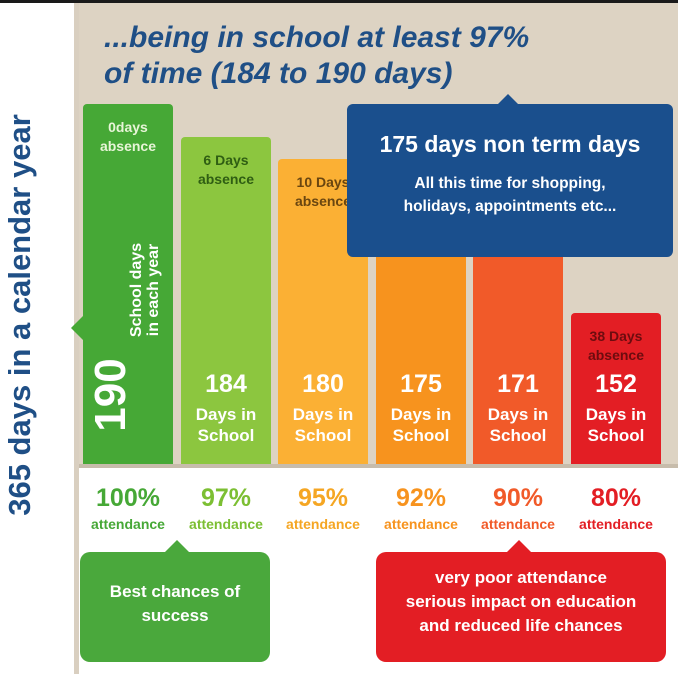 Image resolution: width=678 pixels, height=674 pixels. What do you see at coordinates (521, 601) in the screenshot?
I see `red-box-line2: serious impact on education` at bounding box center [521, 601].